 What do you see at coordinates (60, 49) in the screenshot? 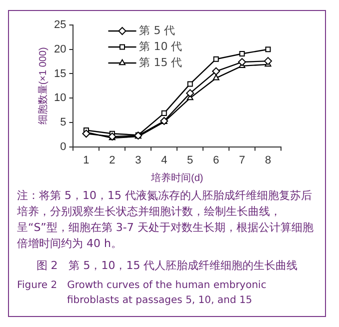
I see `y-tick-label: 20` at bounding box center [60, 49].